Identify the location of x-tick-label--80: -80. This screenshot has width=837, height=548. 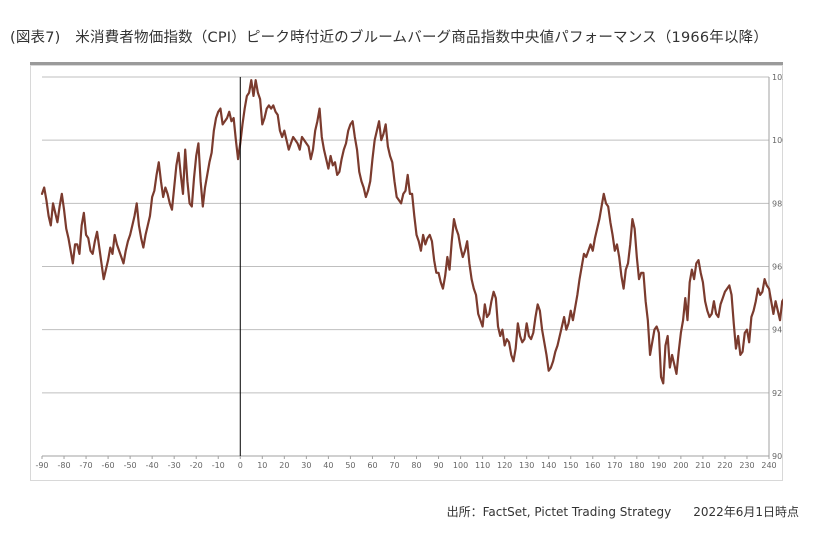
(63, 465).